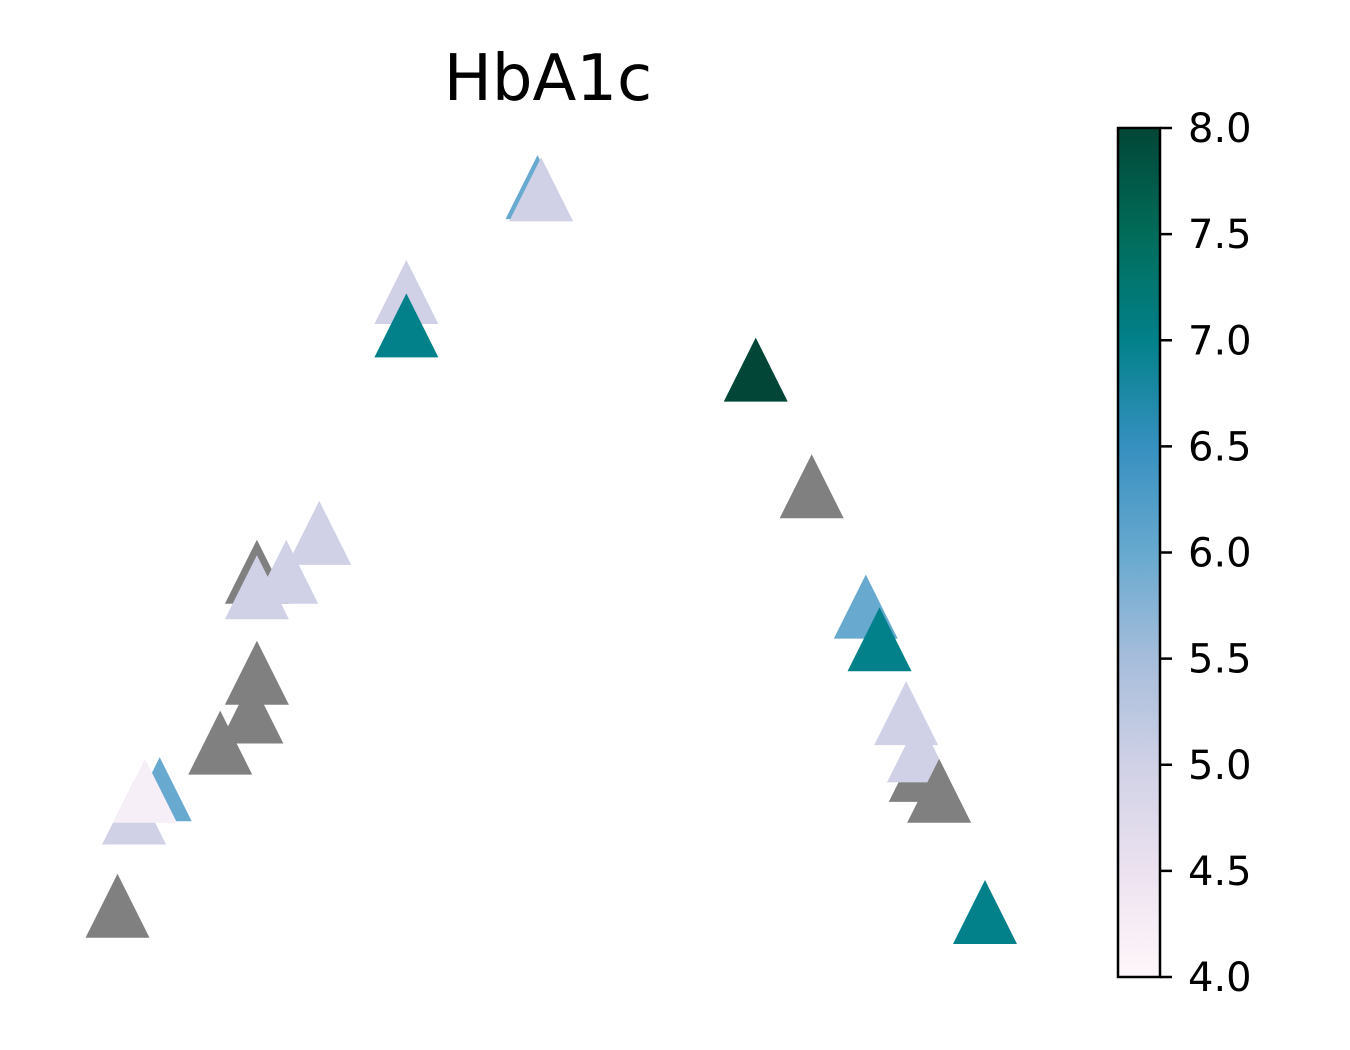 The image size is (1350, 1050). What do you see at coordinates (548, 79) in the screenshot?
I see `chart-title: HbA1c` at bounding box center [548, 79].